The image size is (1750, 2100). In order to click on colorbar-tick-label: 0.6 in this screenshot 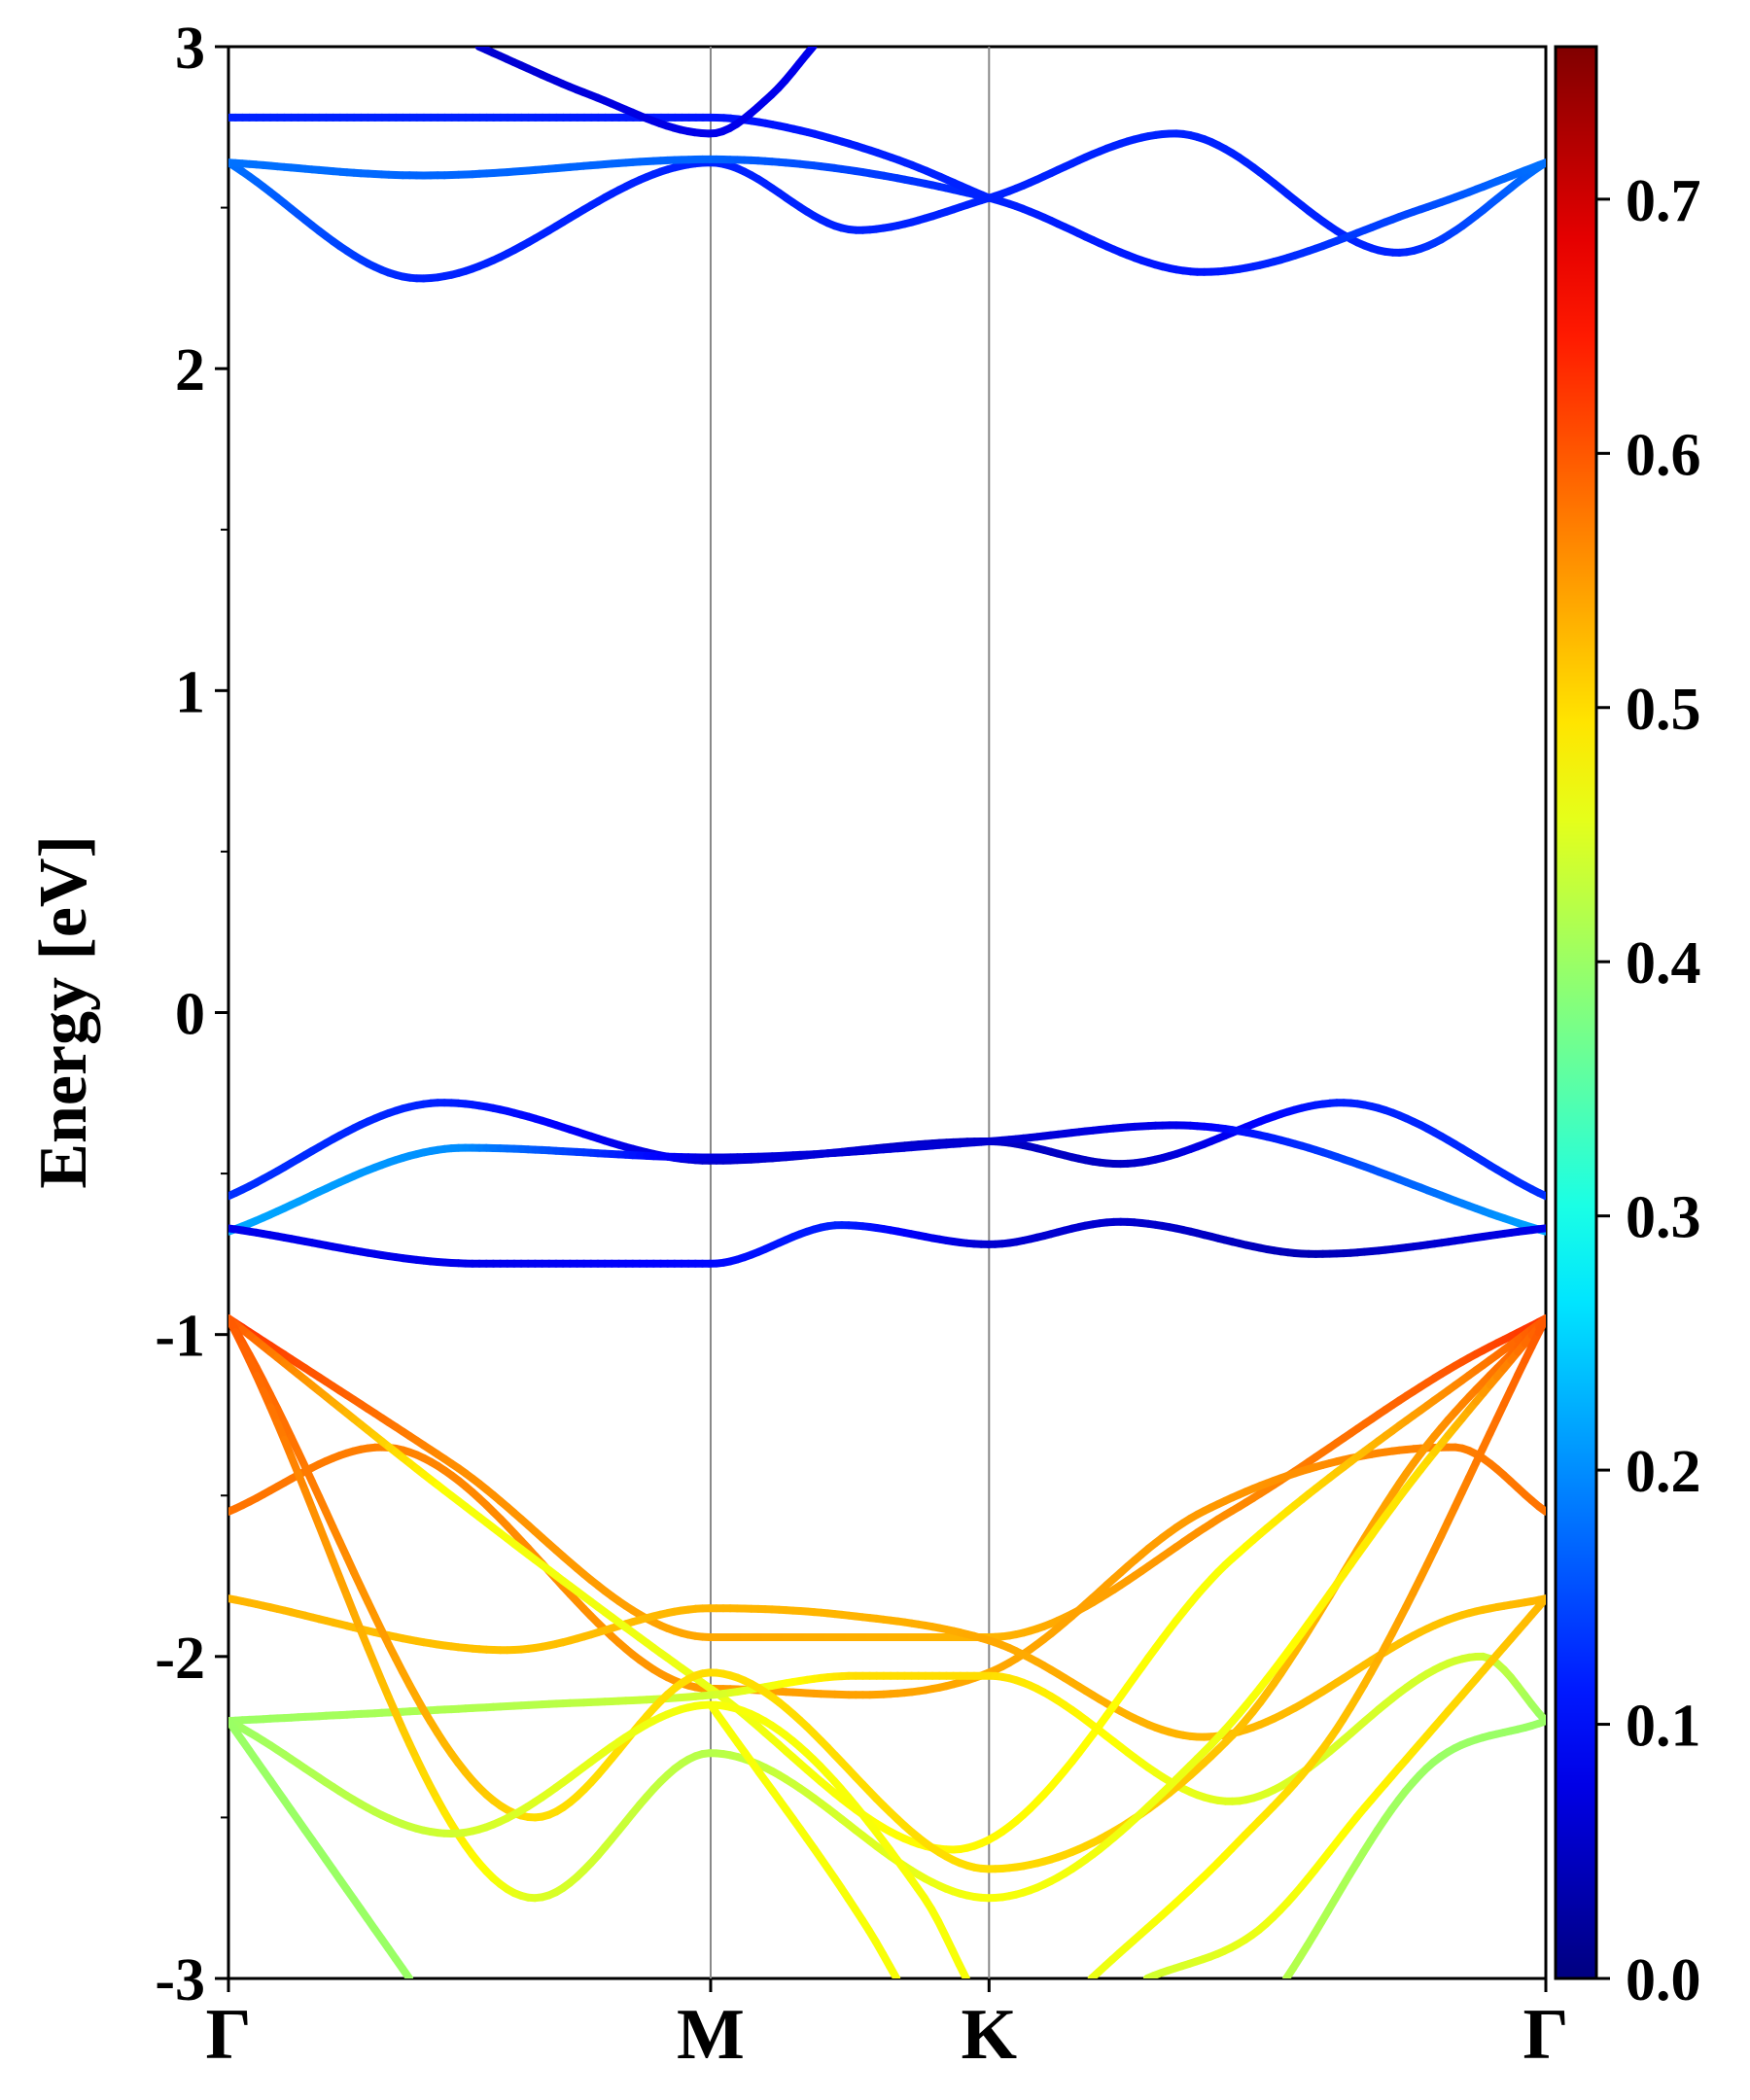, I will do `click(1663, 455)`.